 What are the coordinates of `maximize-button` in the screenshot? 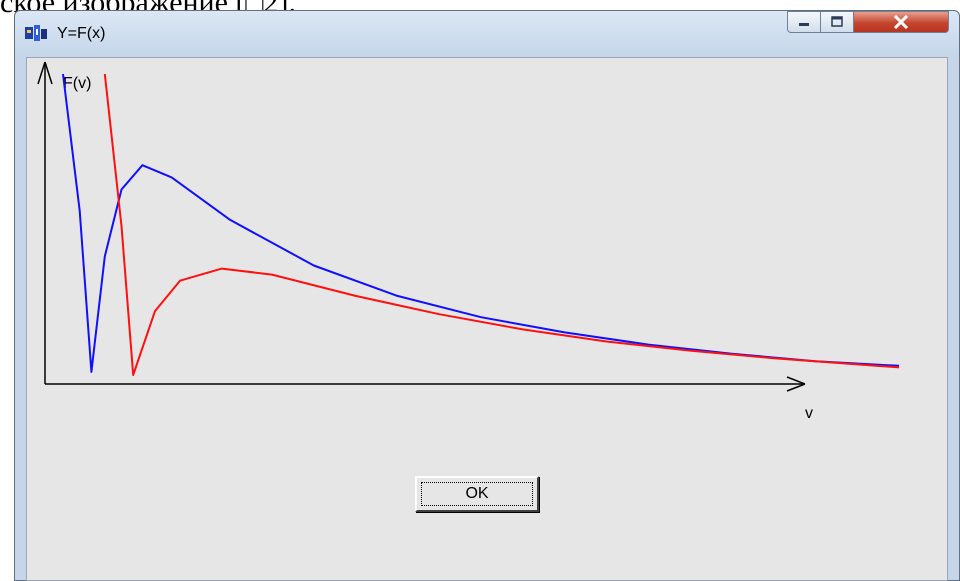 It's located at (837, 22).